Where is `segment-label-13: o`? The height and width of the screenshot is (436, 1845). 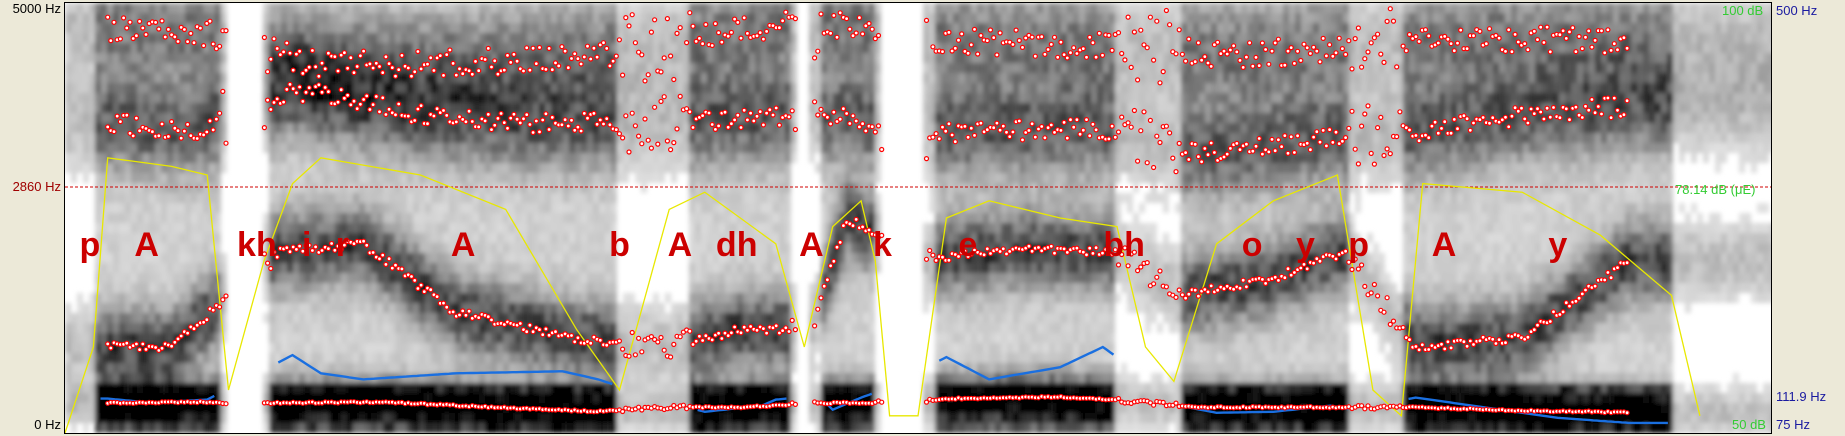 segment-label-13: o is located at coordinates (1252, 245).